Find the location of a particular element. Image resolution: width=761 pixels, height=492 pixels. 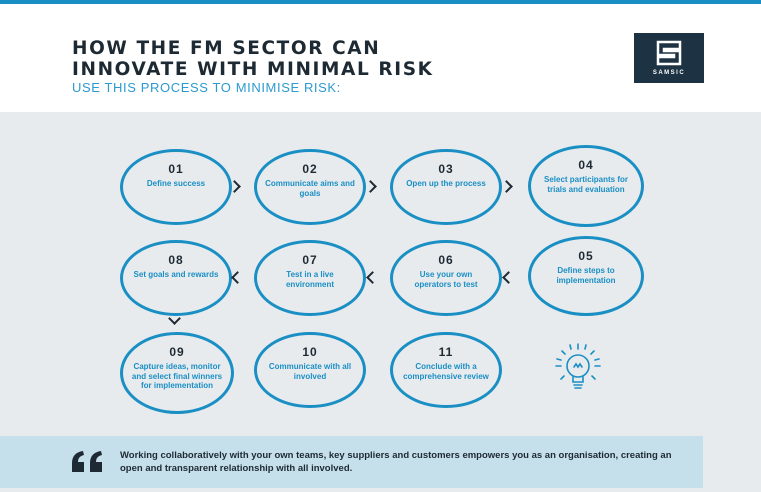

step-label: Test in a live environment is located at coordinates (309, 279).